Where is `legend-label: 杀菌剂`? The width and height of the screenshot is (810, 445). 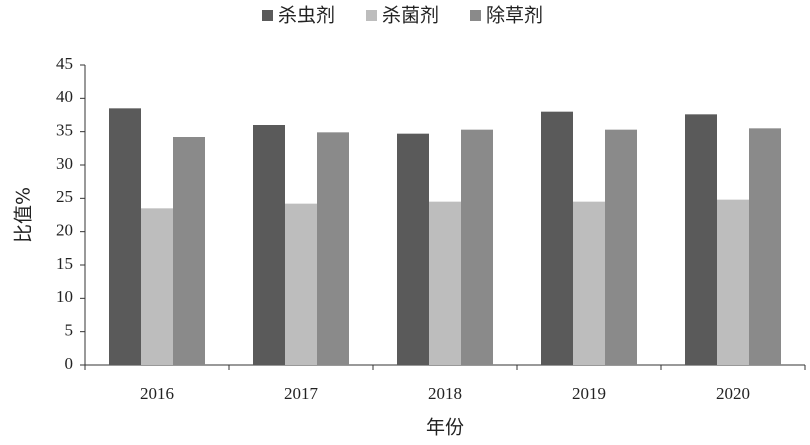 legend-label: 杀菌剂 is located at coordinates (410, 16).